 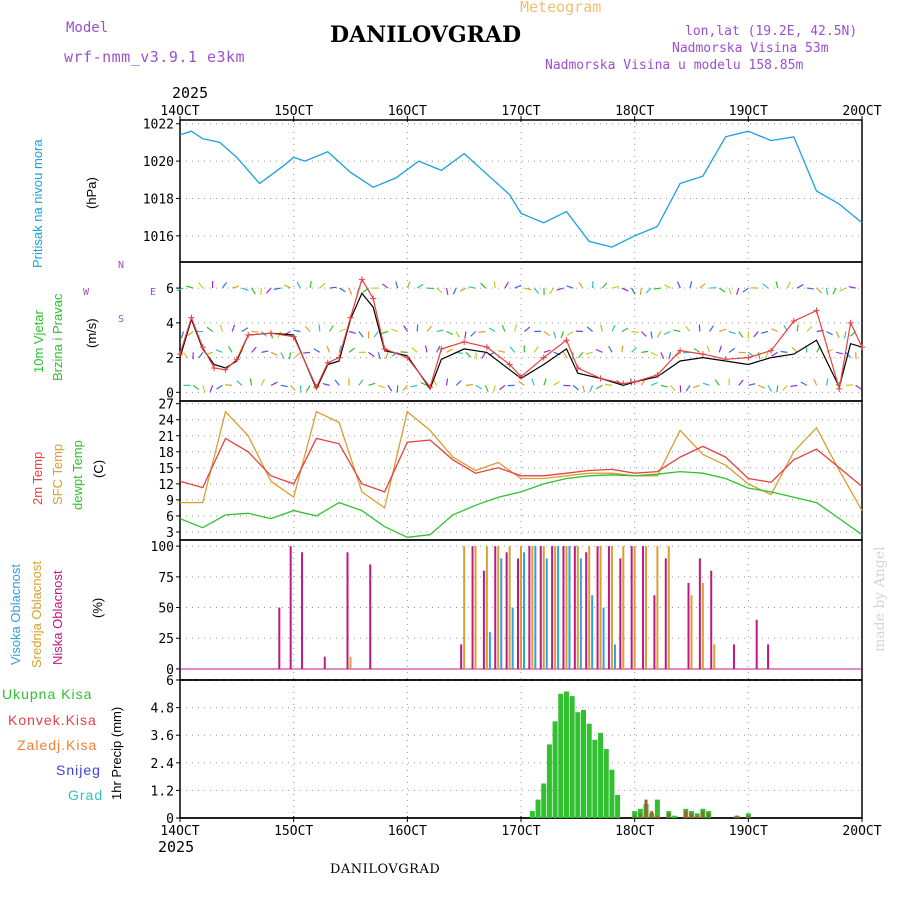 What do you see at coordinates (750, 48) in the screenshot?
I see `elevation-label: Nadmorska Visina 53m` at bounding box center [750, 48].